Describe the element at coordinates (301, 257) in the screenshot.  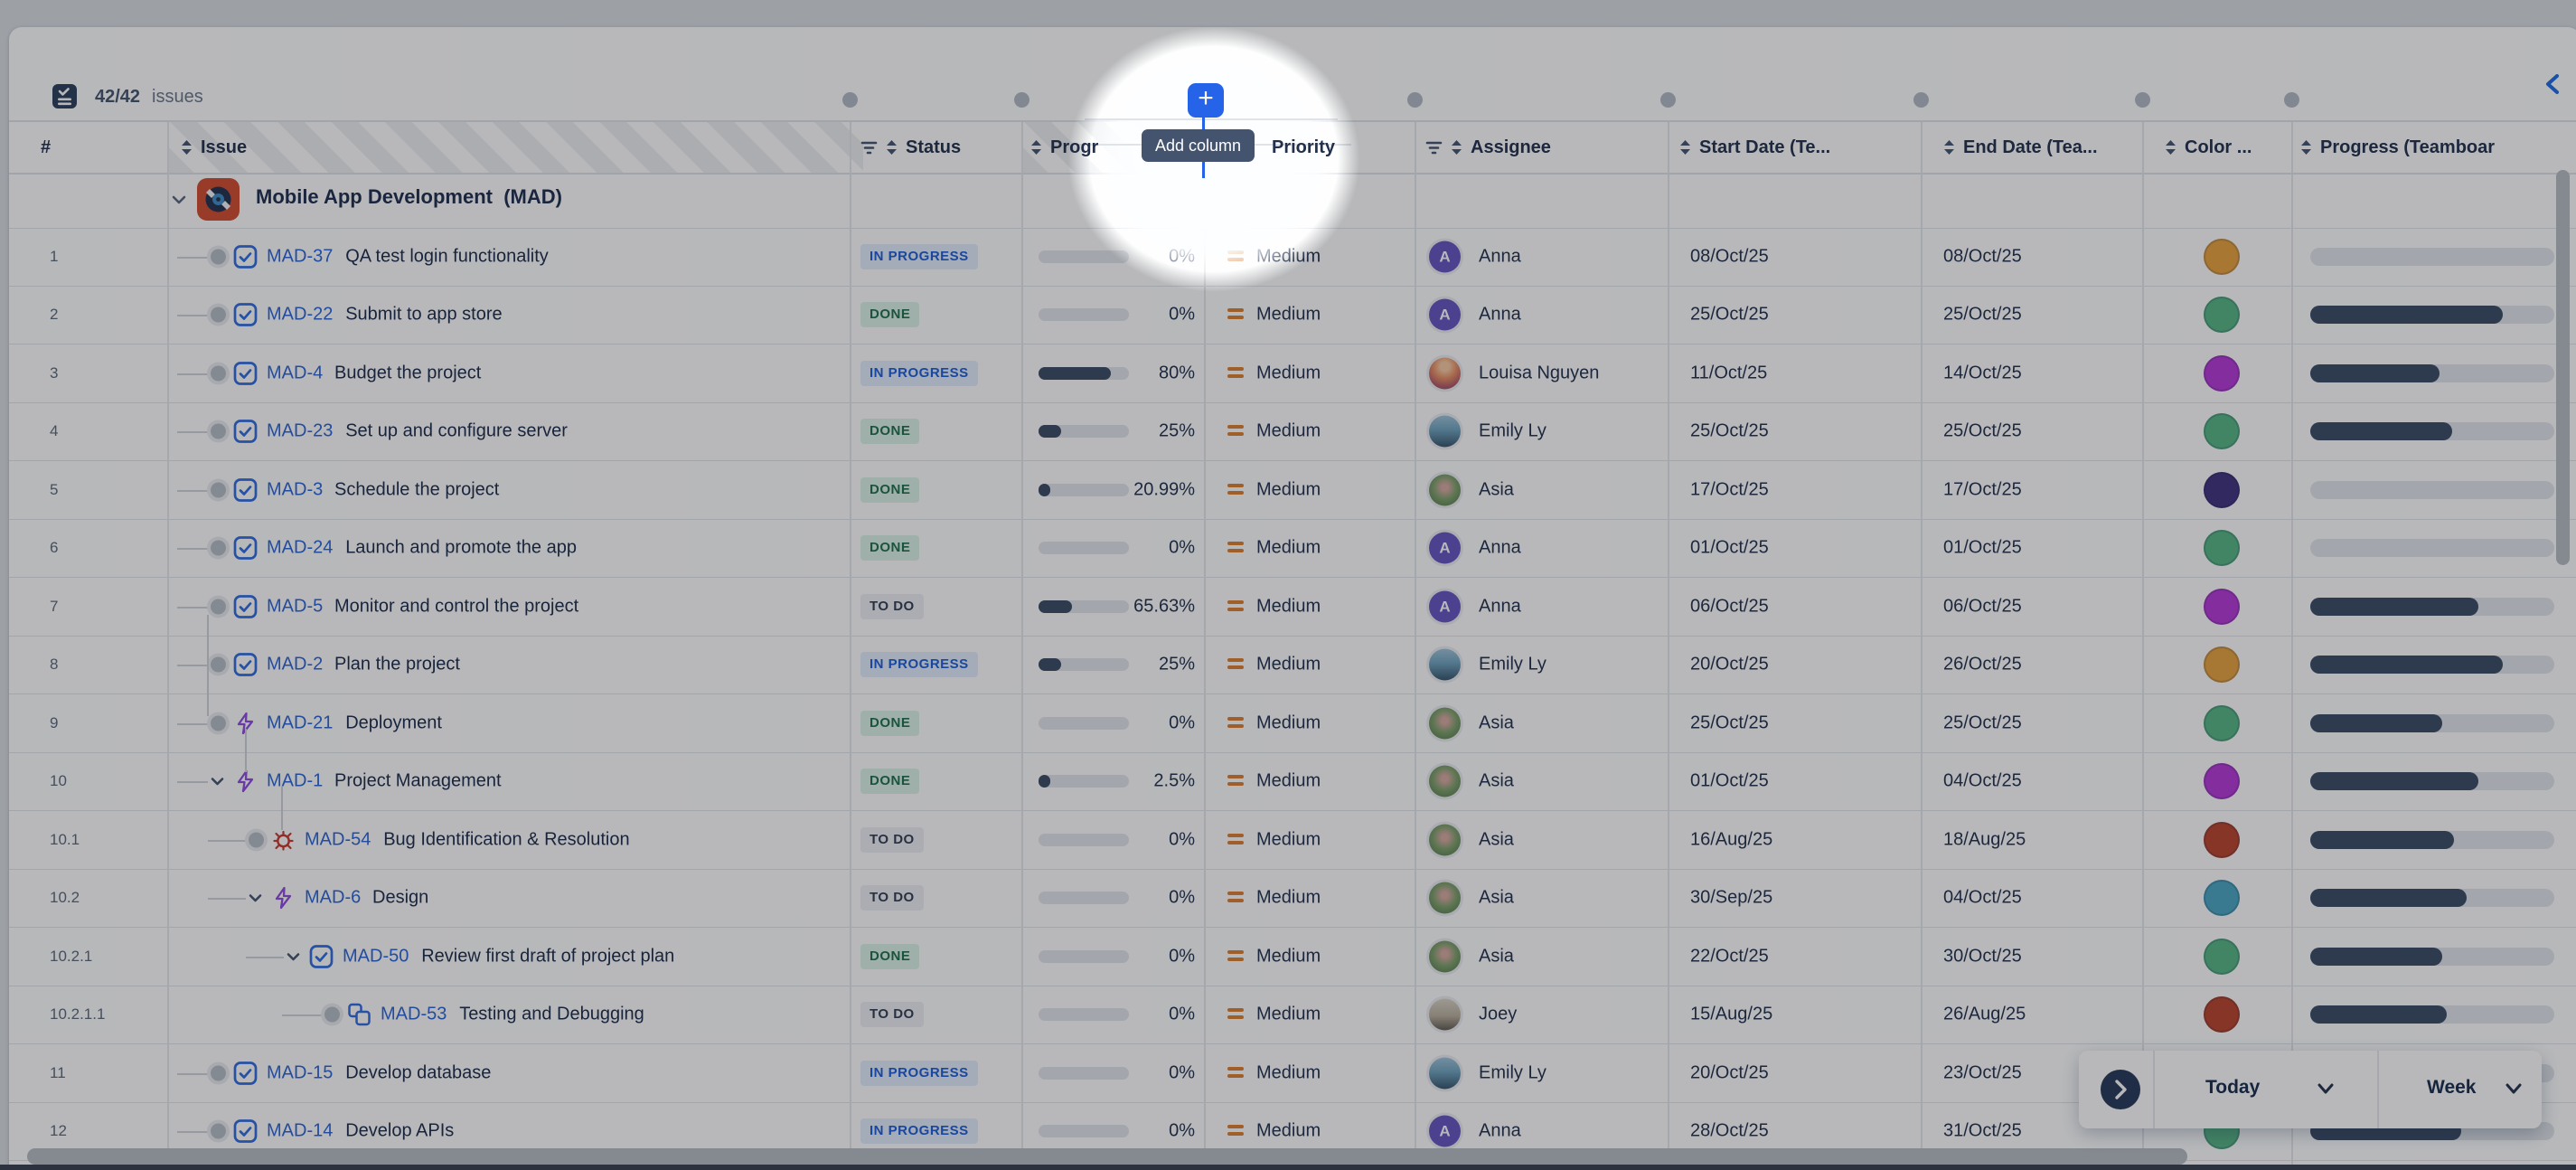
I see `issue-key-link: MAD-37` at that location.